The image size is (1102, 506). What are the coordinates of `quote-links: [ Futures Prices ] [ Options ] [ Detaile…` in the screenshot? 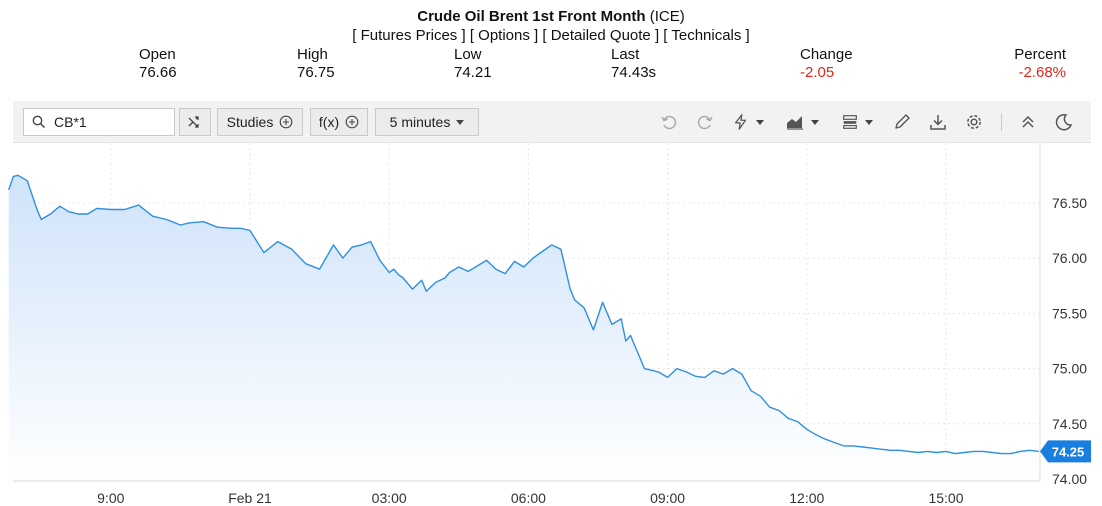 It's located at (551, 35).